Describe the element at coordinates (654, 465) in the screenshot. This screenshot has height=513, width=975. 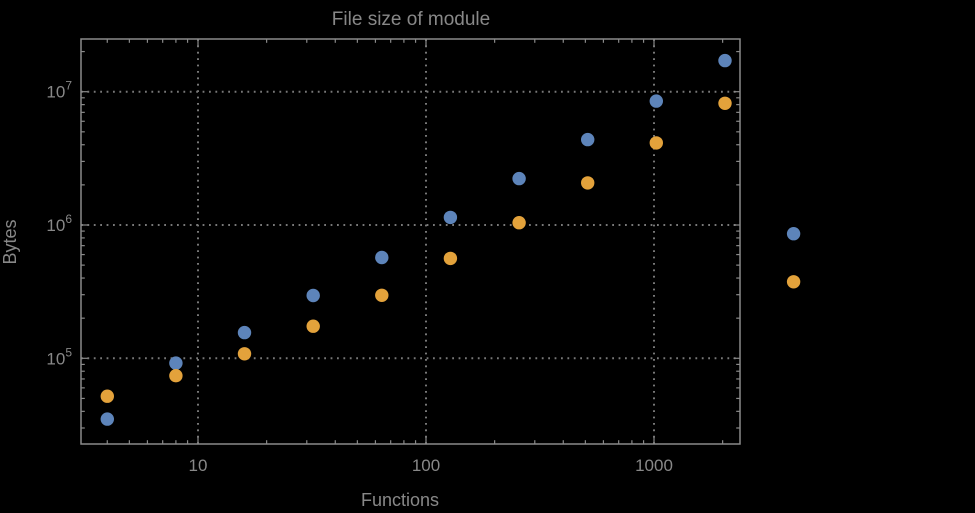
I see `x-tick-label: 1000` at that location.